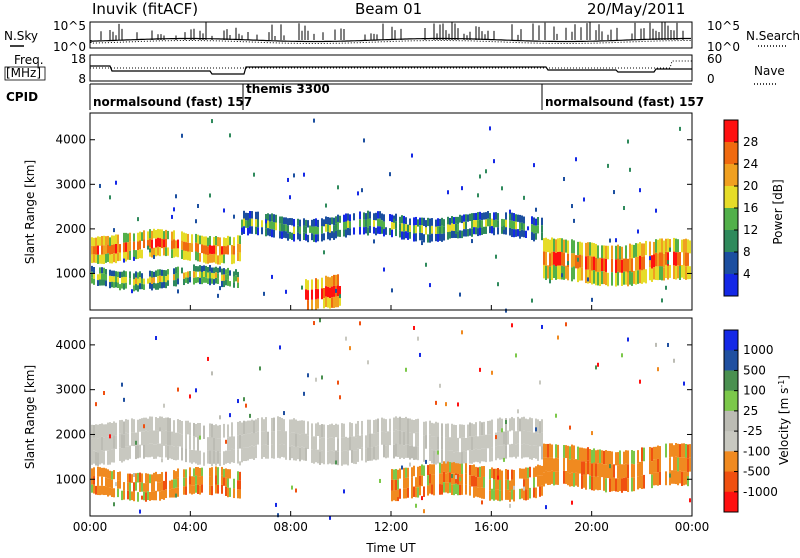  What do you see at coordinates (70, 390) in the screenshot?
I see `y-tick-label: 3000` at bounding box center [70, 390].